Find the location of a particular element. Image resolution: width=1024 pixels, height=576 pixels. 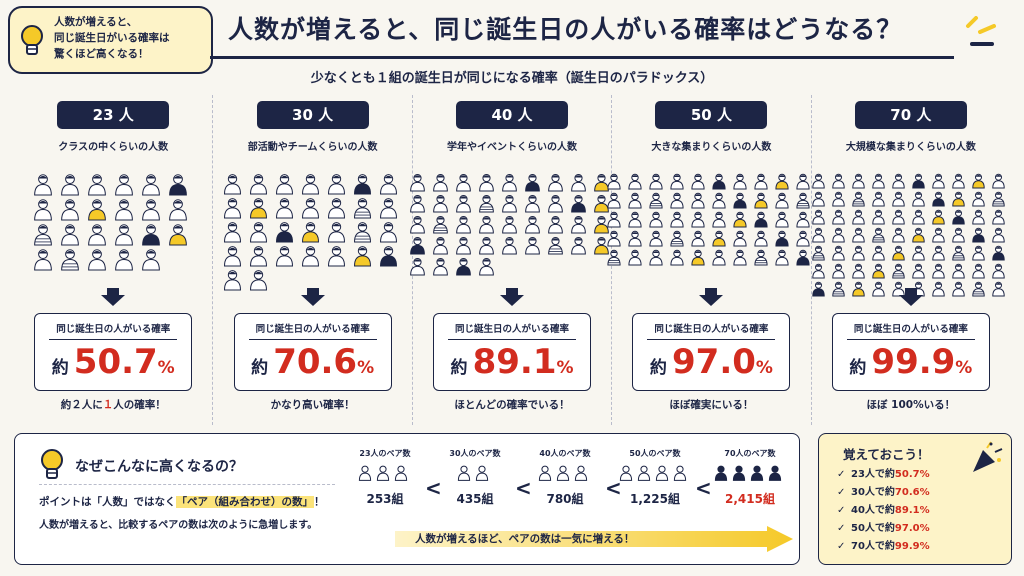

note-text: ほぼ確実にいる！ is located at coordinates (711, 405).